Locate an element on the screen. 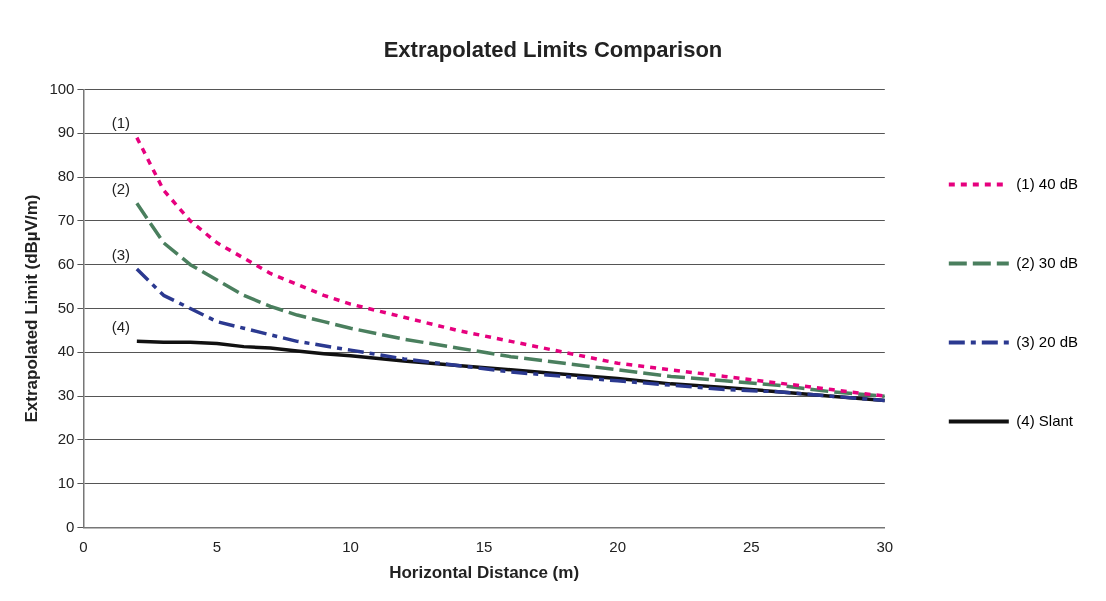 Image resolution: width=1106 pixels, height=601 pixels. x-tick-label: 20 is located at coordinates (618, 546).